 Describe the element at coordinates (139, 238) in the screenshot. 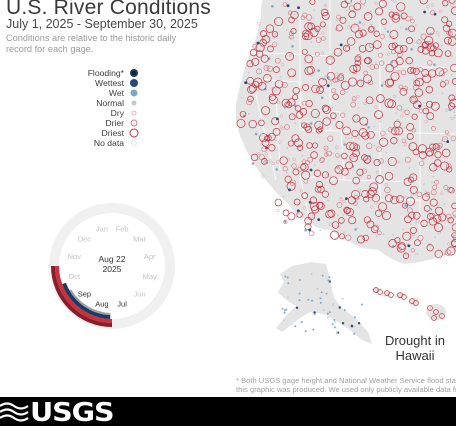

I see `clock-month-label: Mar` at that location.